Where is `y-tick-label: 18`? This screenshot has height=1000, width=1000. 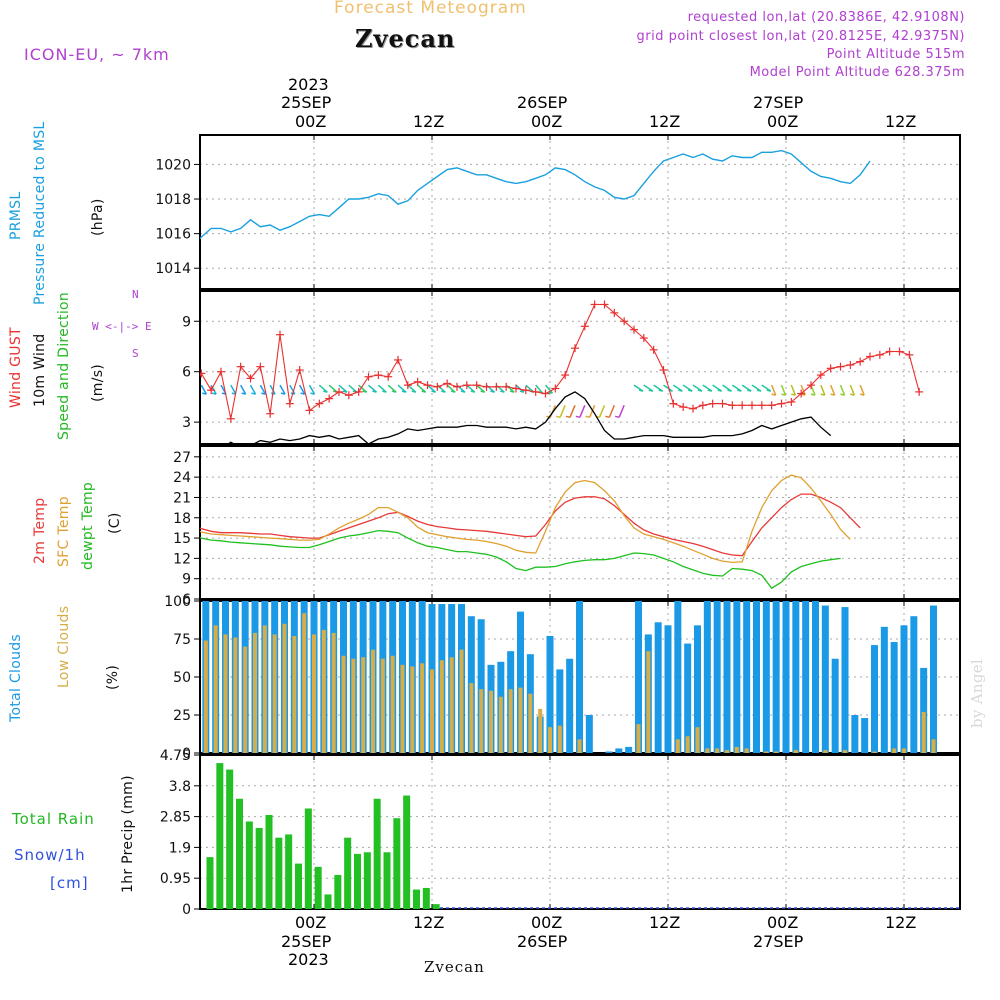
y-tick-label: 18 is located at coordinates (182, 519).